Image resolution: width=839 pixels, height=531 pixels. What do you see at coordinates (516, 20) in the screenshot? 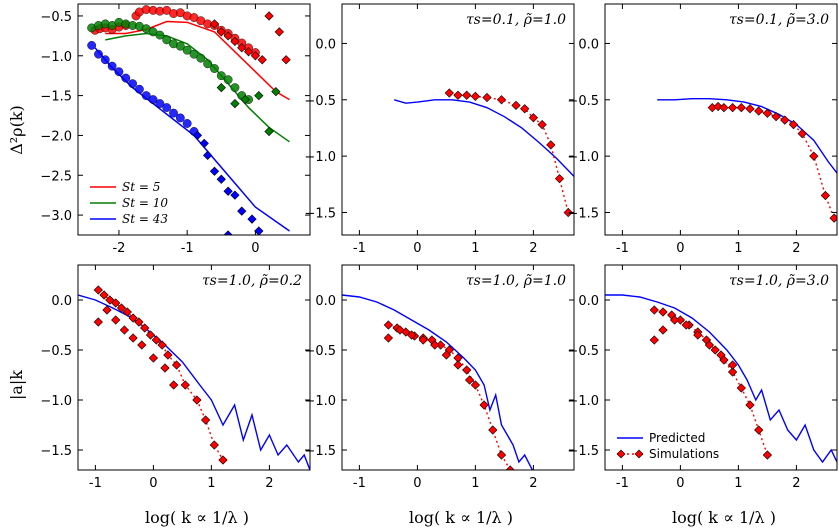
I see `panel-annotation: τs=0.1, ρ̃=1.0` at bounding box center [516, 20].